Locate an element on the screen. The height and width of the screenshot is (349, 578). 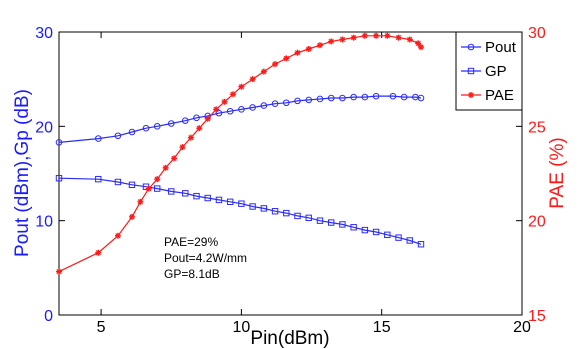
legend-marker-pout is located at coordinates (471, 47).